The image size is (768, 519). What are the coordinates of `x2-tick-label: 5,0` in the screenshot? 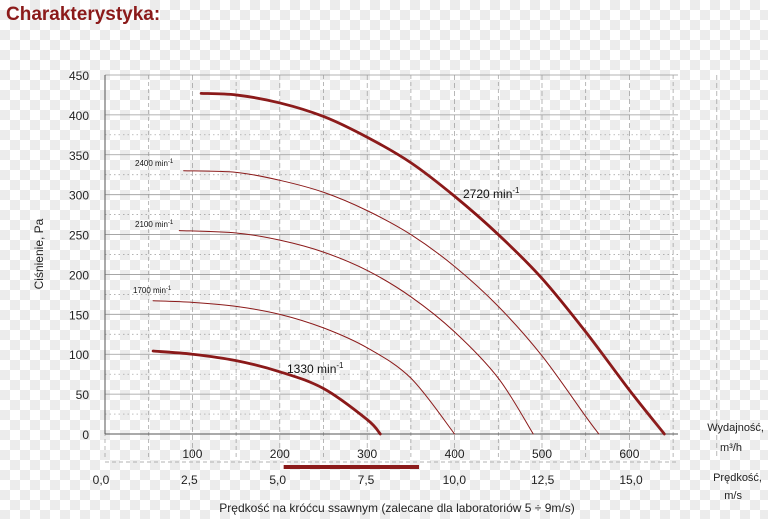 It's located at (277, 480).